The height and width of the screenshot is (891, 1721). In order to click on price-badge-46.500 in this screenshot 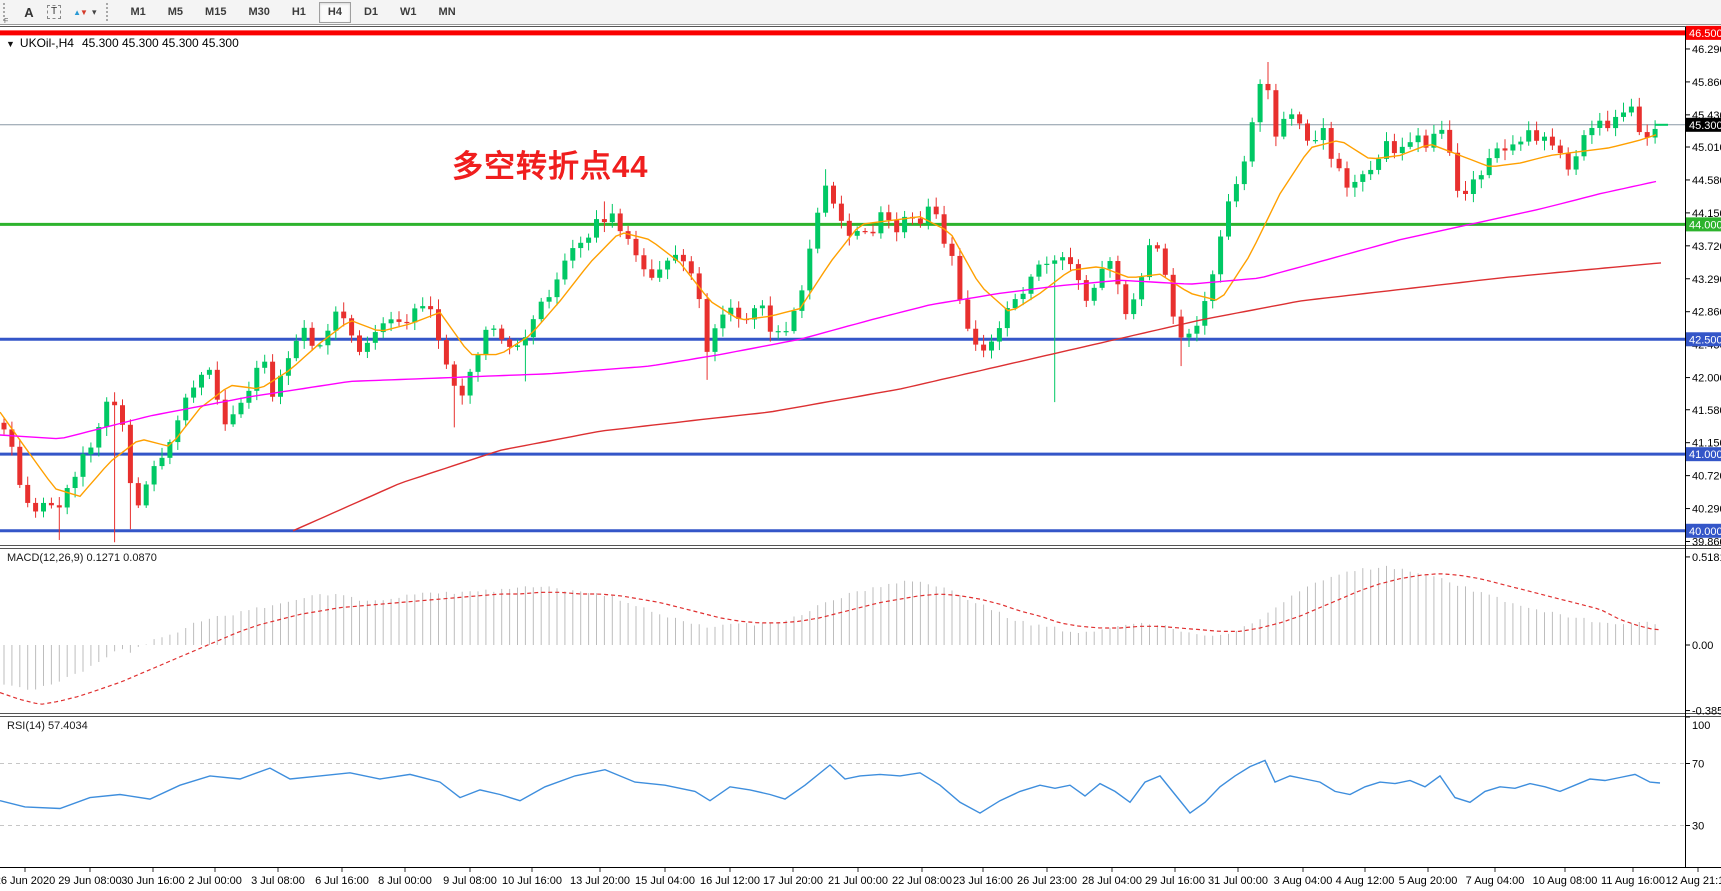, I will do `click(1703, 32)`.